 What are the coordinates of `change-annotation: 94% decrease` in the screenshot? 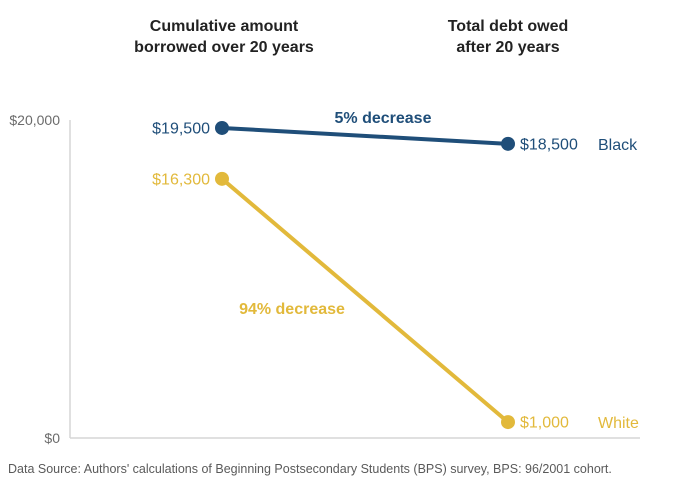 It's located at (292, 309).